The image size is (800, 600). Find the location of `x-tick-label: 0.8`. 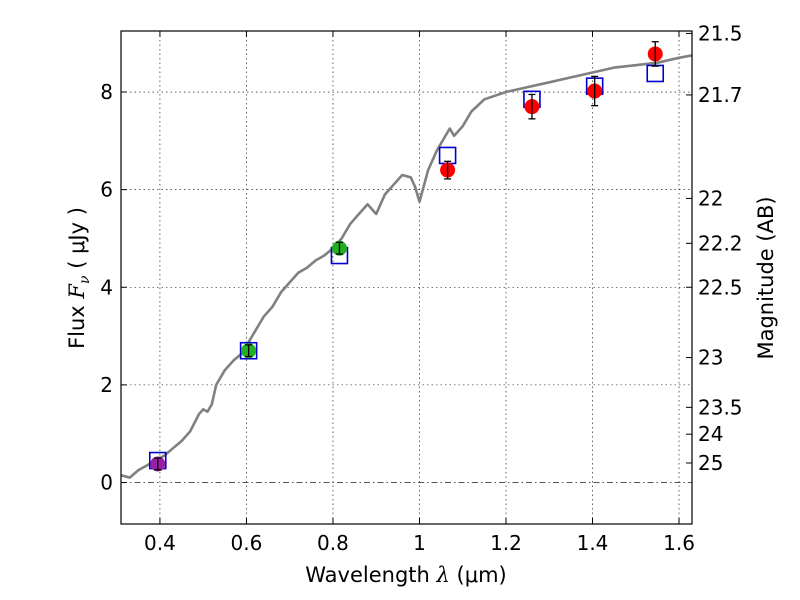

x-tick-label: 0.8 is located at coordinates (333, 543).